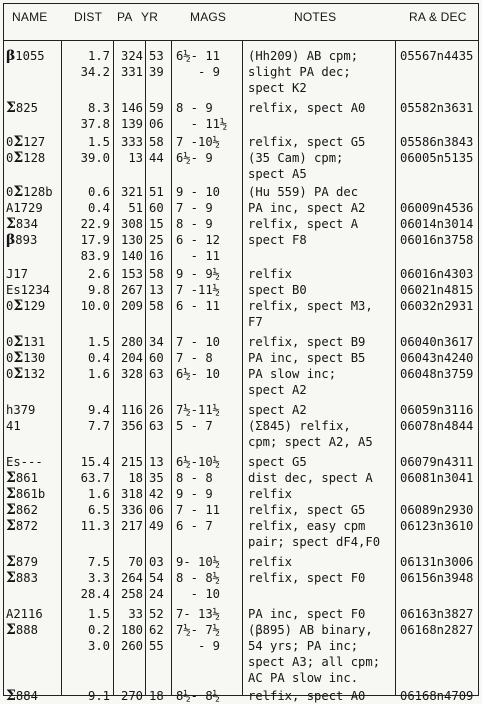  What do you see at coordinates (241, 174) in the screenshot?
I see `table-row: spect A5` at bounding box center [241, 174].